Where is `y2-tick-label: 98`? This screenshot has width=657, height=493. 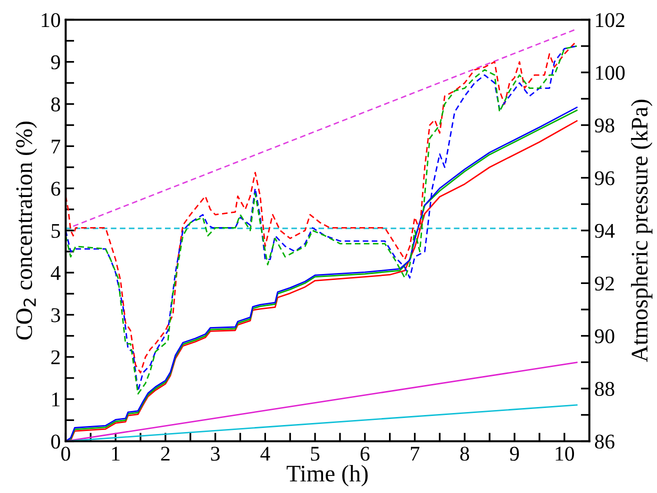 y2-tick-label: 98 is located at coordinates (604, 125).